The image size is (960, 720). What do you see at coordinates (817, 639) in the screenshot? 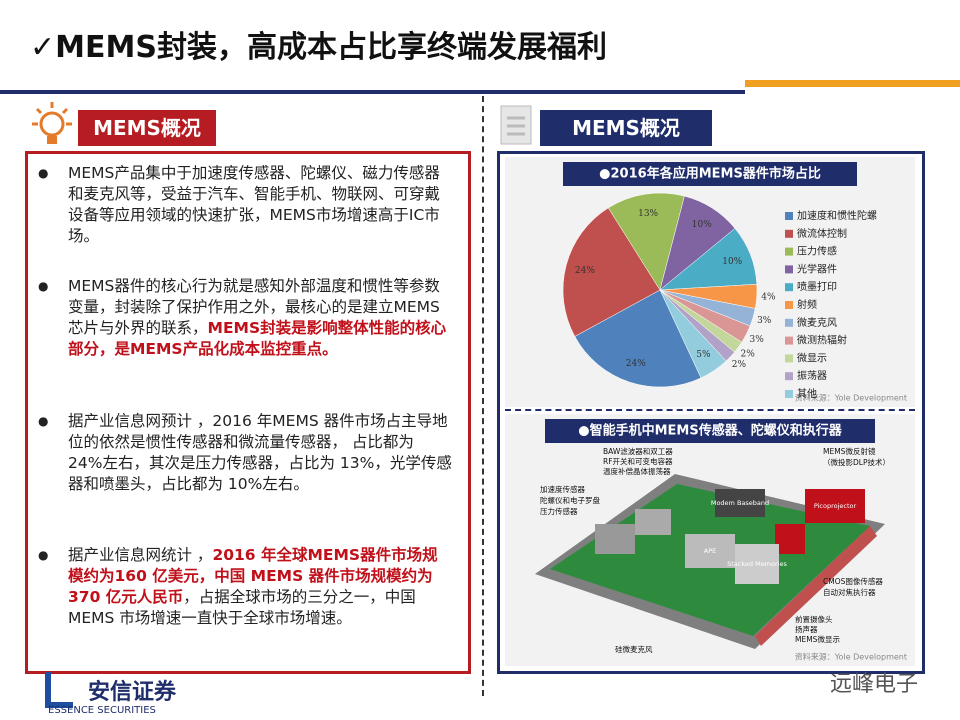
I see `callout: MEMS微显示` at bounding box center [817, 639].